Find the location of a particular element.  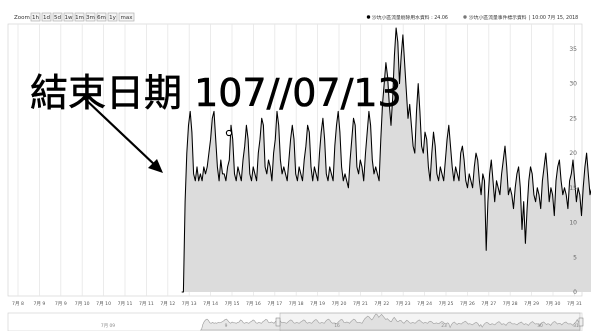

zoom-button-6m: 6m is located at coordinates (101, 17).